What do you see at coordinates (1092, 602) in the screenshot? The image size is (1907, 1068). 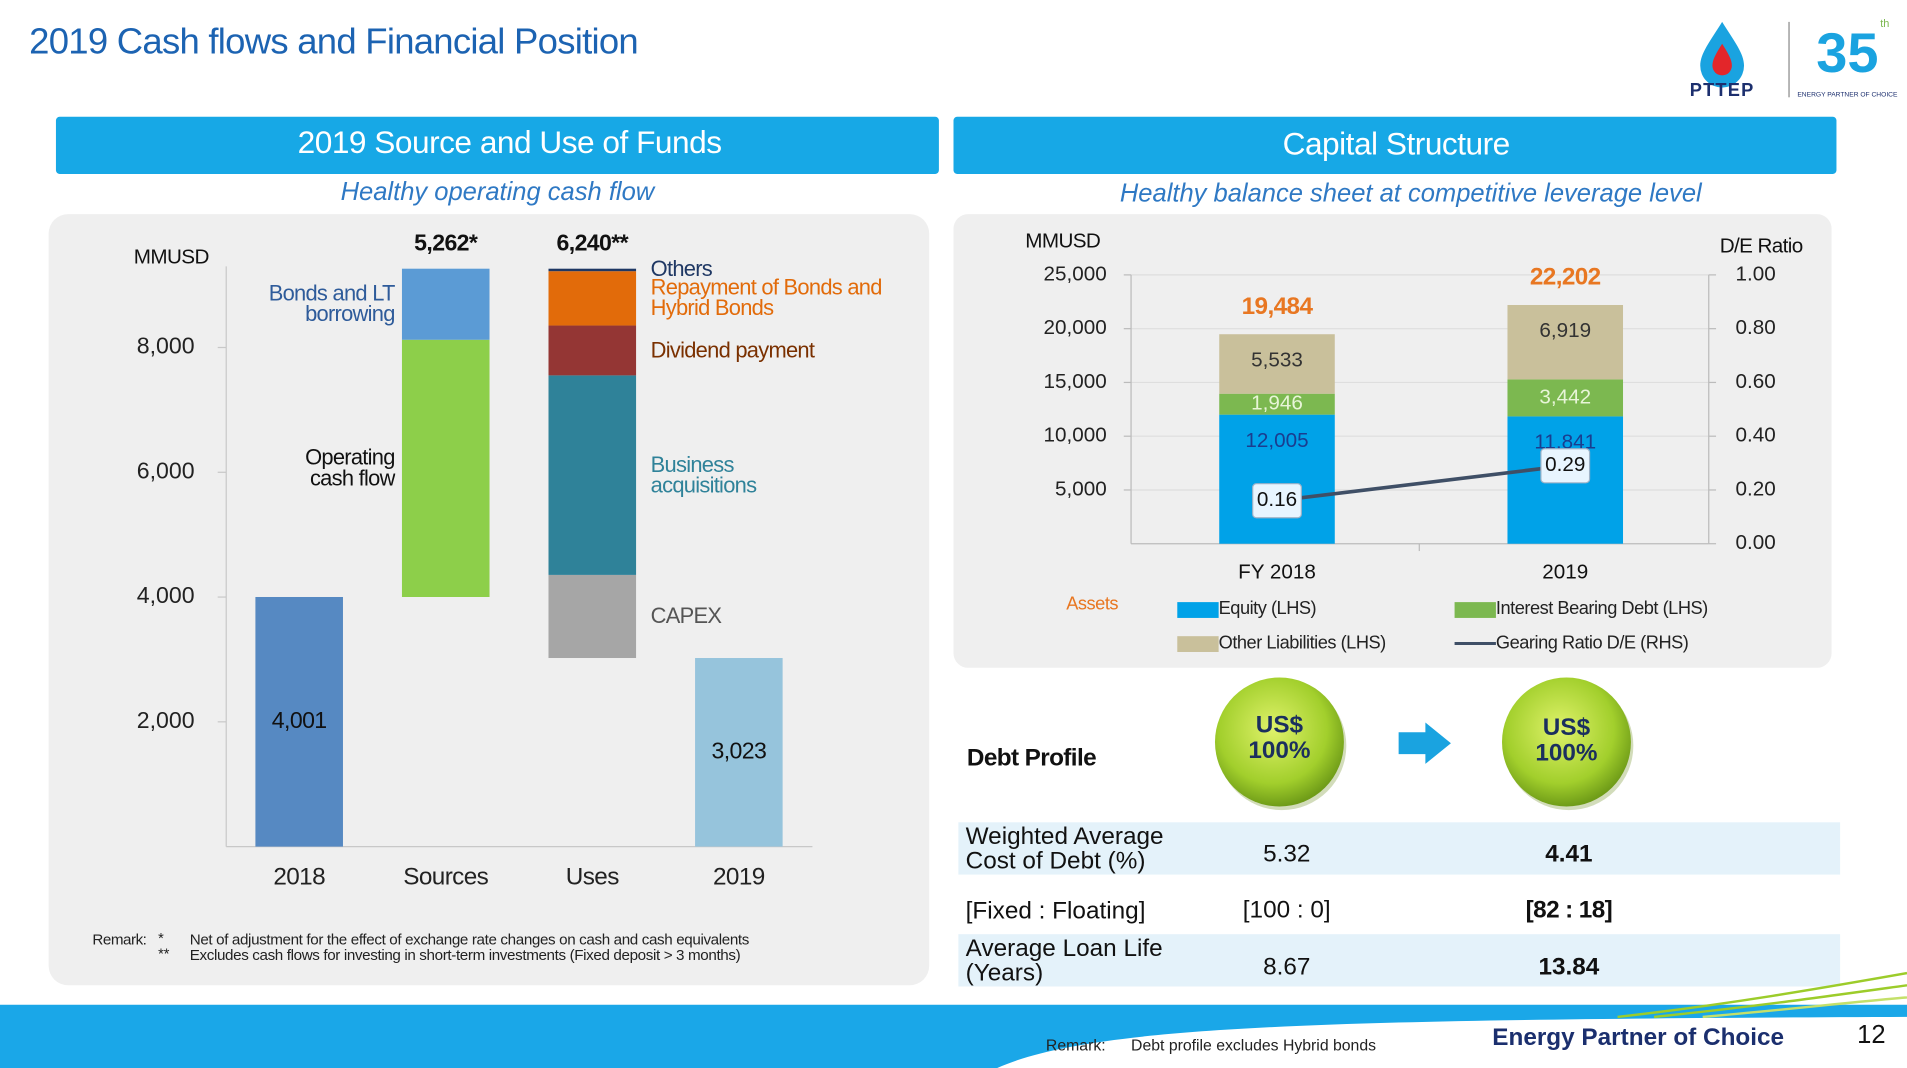 I see `annotation: Assets` at bounding box center [1092, 602].